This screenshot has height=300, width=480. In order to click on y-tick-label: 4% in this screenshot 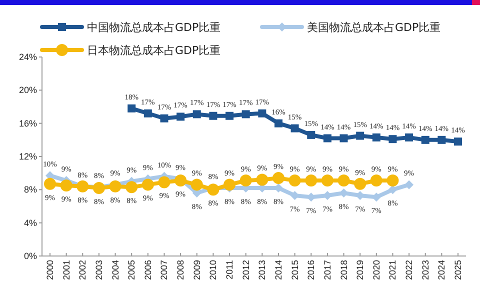, I will do `click(30, 223)`.